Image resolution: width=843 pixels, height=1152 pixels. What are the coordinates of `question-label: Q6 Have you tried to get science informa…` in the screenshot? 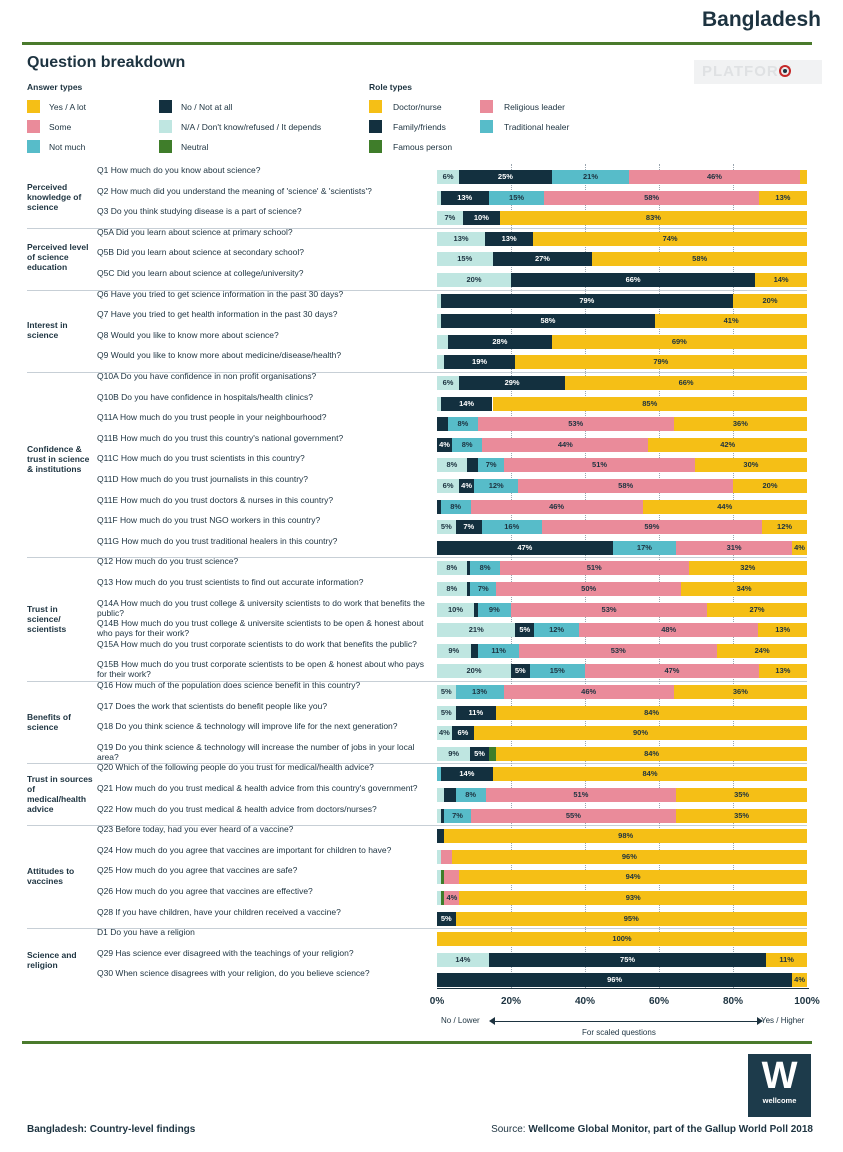 It's located at (220, 294).